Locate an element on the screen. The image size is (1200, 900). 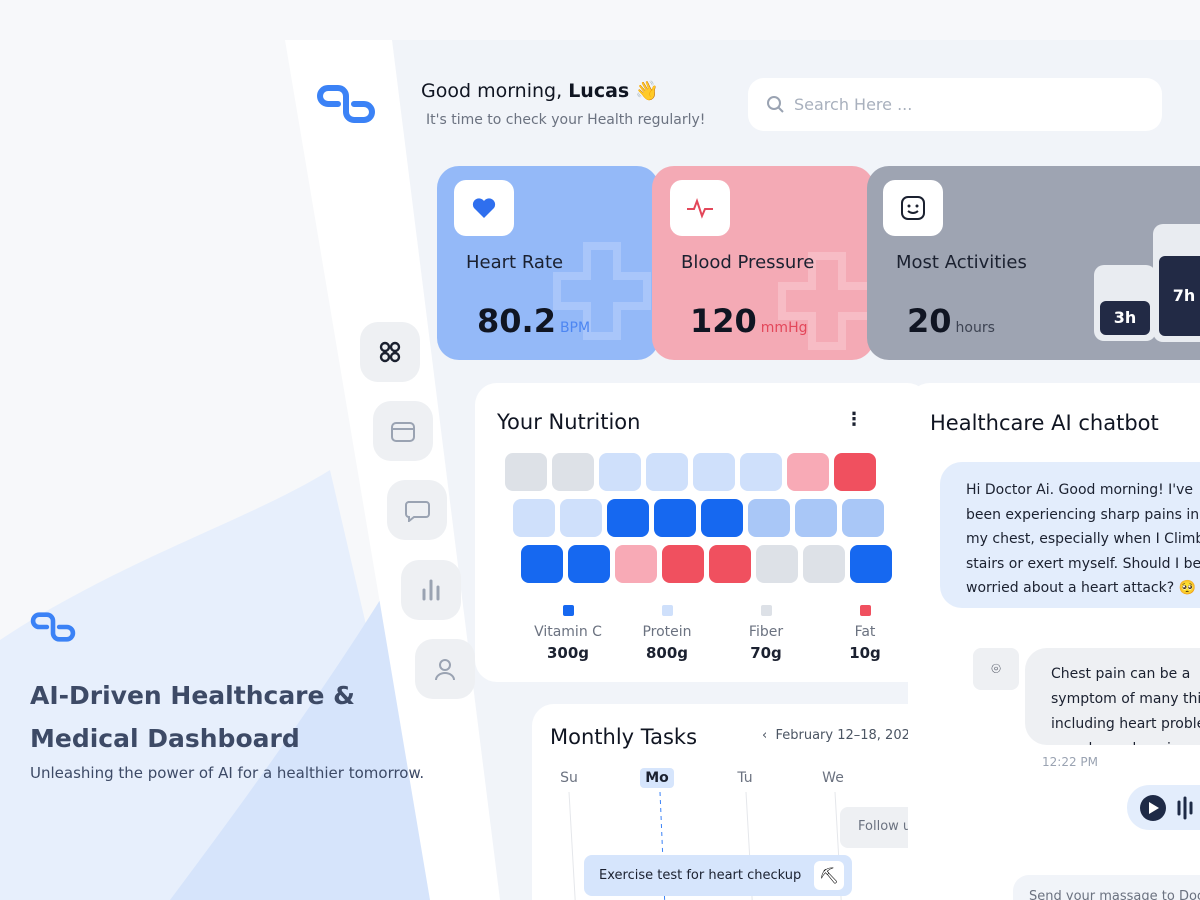
legend-amount: 800g is located at coordinates (667, 653).